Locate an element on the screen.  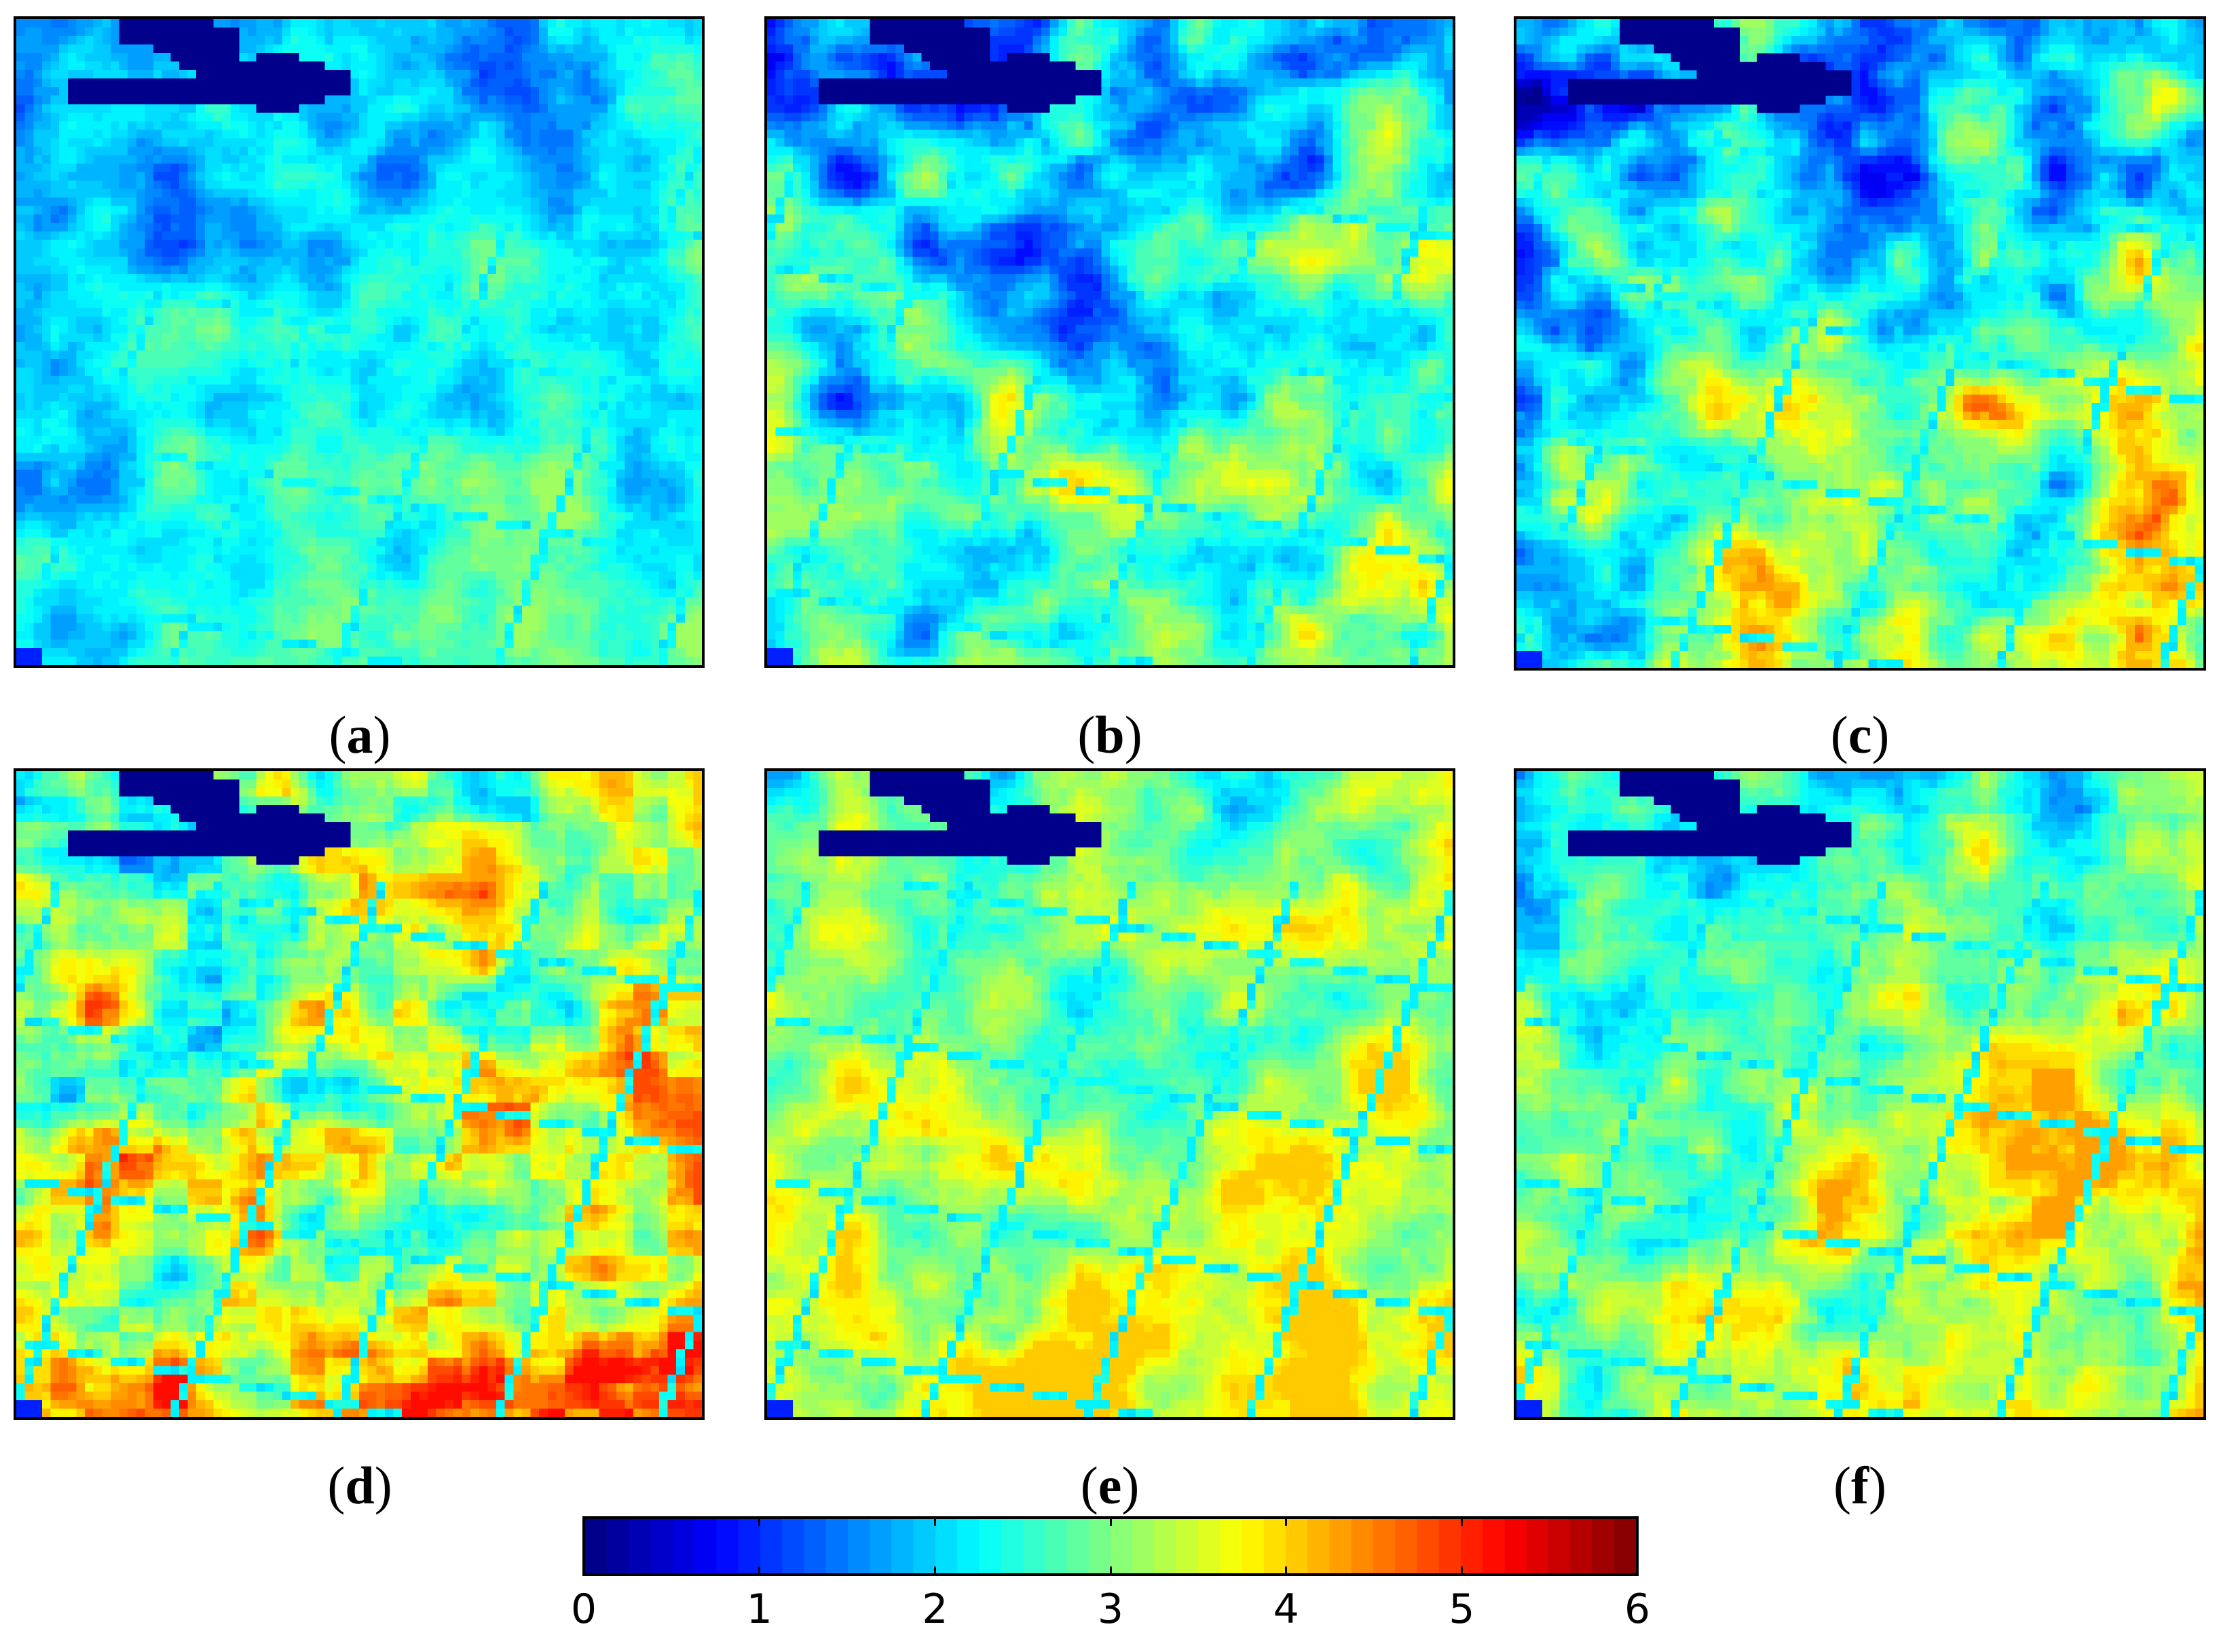
colorbar-tick-label: 5 is located at coordinates (1462, 1609).